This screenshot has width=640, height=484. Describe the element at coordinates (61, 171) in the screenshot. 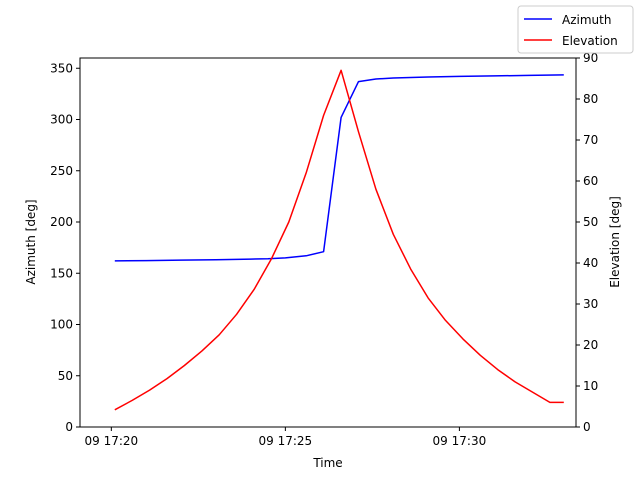

I see `left-y-tick-label: 250` at that location.